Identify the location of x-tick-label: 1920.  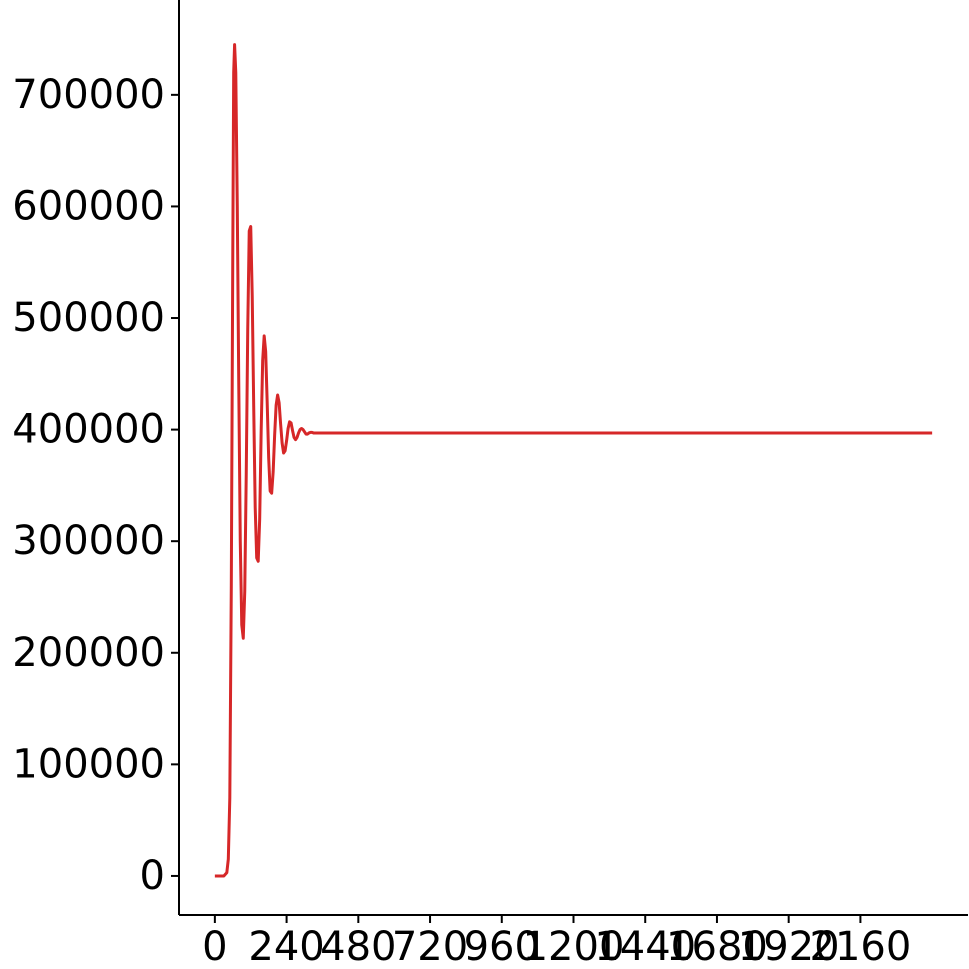
(789, 946).